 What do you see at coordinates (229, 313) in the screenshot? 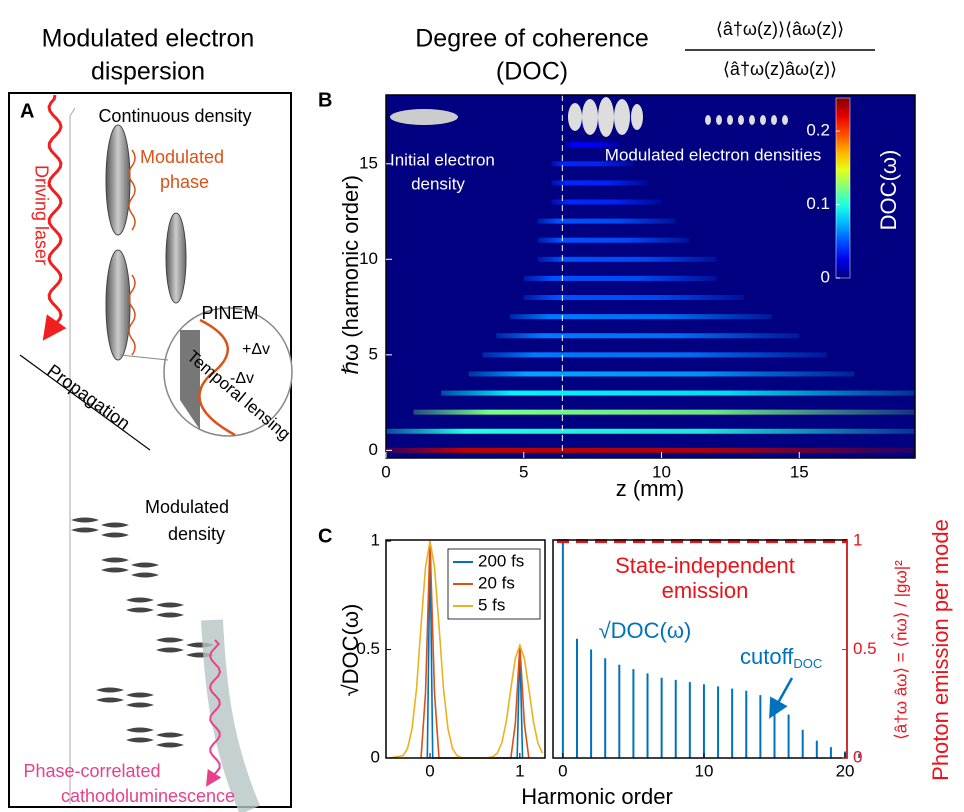
I see `label: PINEM` at bounding box center [229, 313].